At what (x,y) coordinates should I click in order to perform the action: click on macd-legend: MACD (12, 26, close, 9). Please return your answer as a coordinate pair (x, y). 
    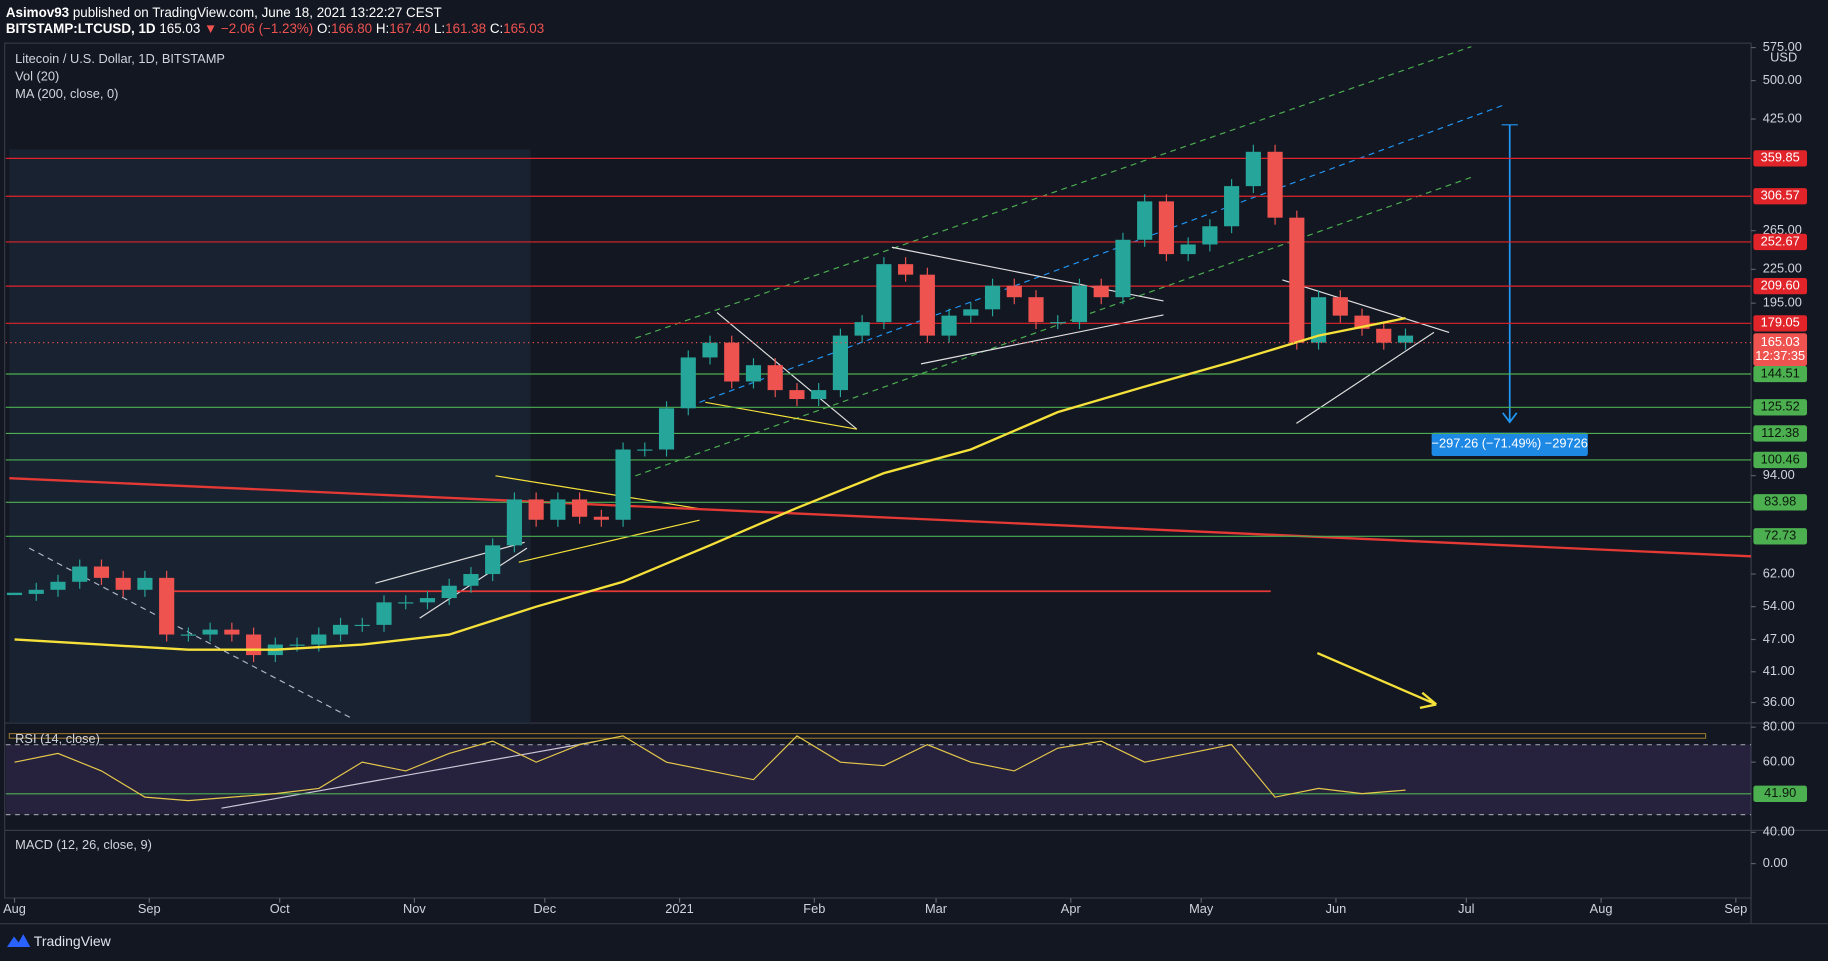
    Looking at the image, I should click on (83, 844).